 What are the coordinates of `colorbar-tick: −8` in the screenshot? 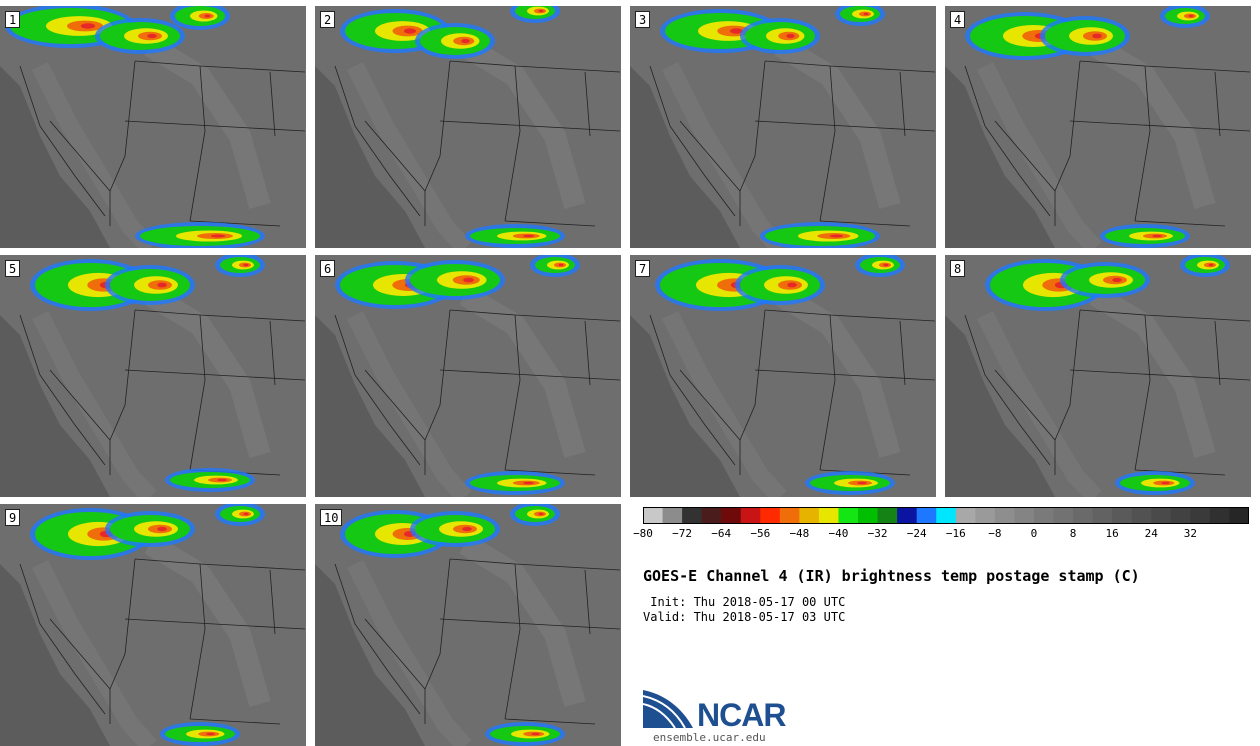 It's located at (995, 533).